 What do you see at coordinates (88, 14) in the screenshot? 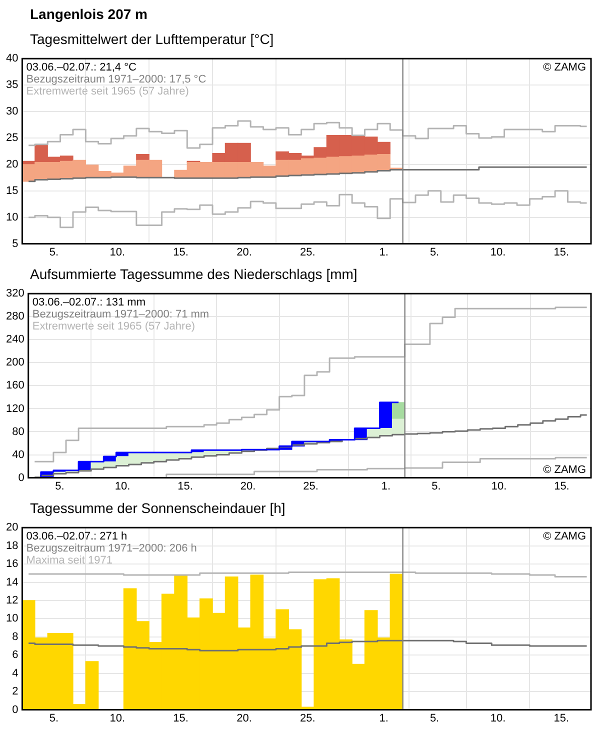
I see `chart-title: Langenlois 207 m` at bounding box center [88, 14].